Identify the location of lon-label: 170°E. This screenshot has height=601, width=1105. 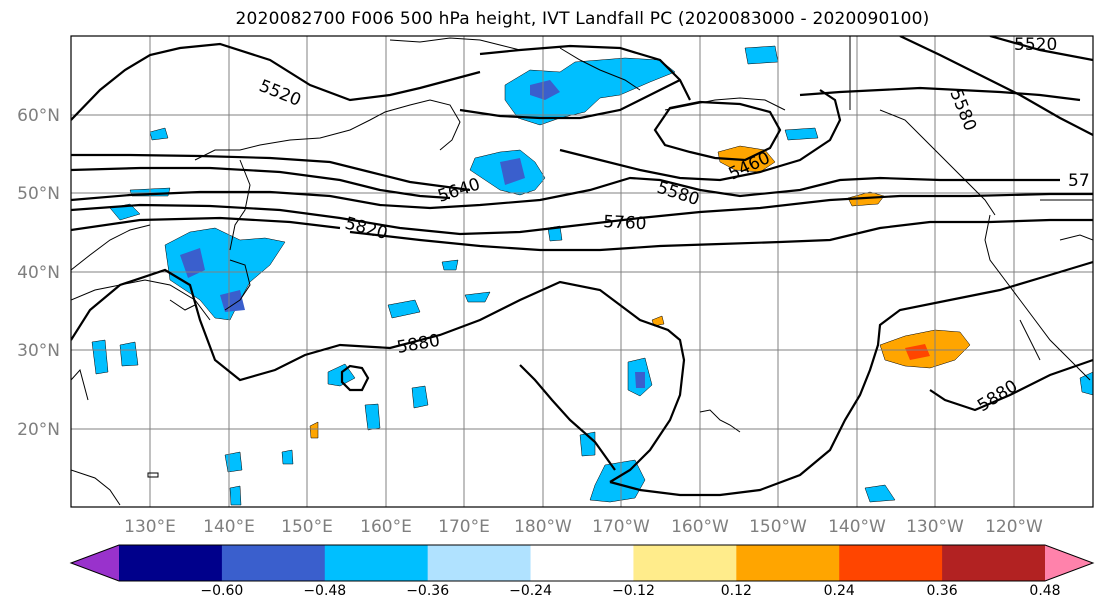
(464, 527).